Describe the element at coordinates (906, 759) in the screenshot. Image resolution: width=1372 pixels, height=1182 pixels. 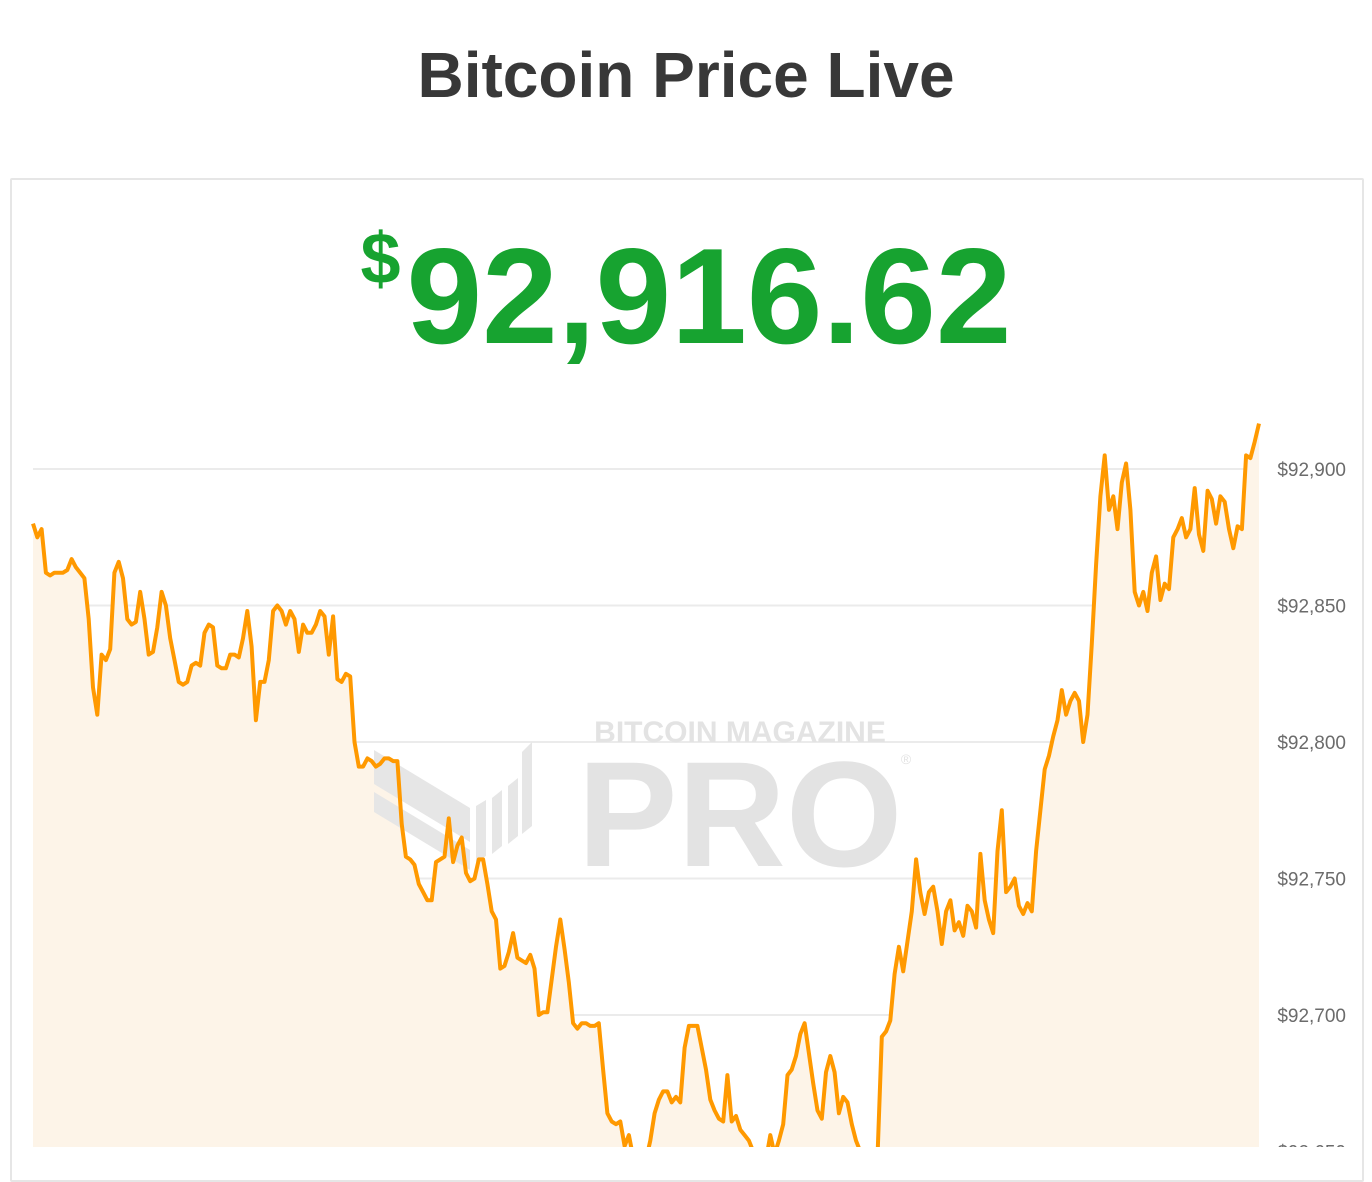
I see `watermark-registered-mark: ®` at that location.